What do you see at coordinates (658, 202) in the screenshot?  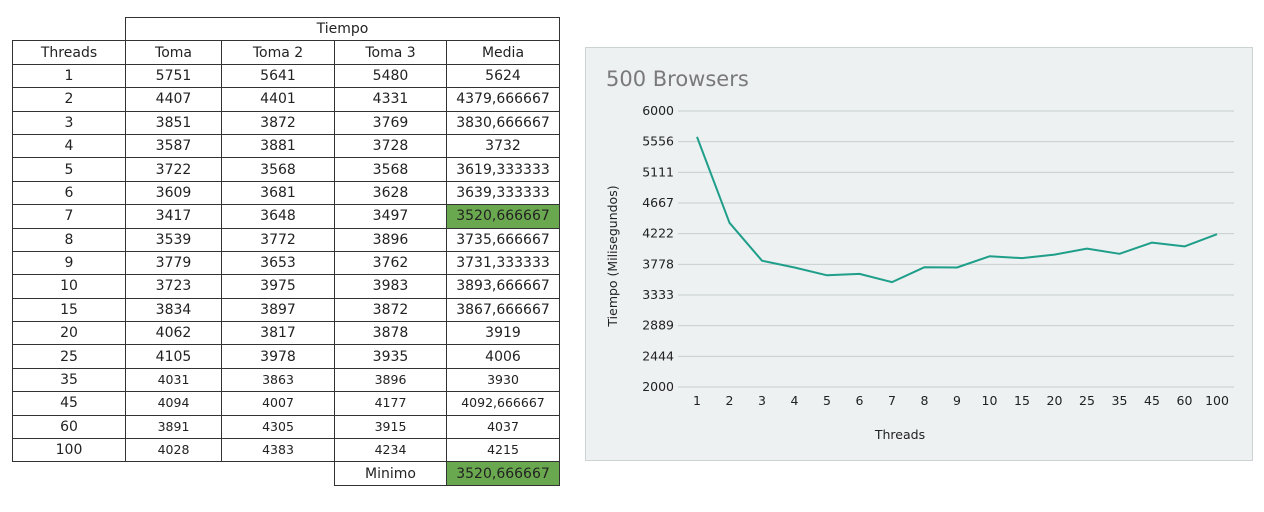 I see `y-tick-label: 4667` at bounding box center [658, 202].